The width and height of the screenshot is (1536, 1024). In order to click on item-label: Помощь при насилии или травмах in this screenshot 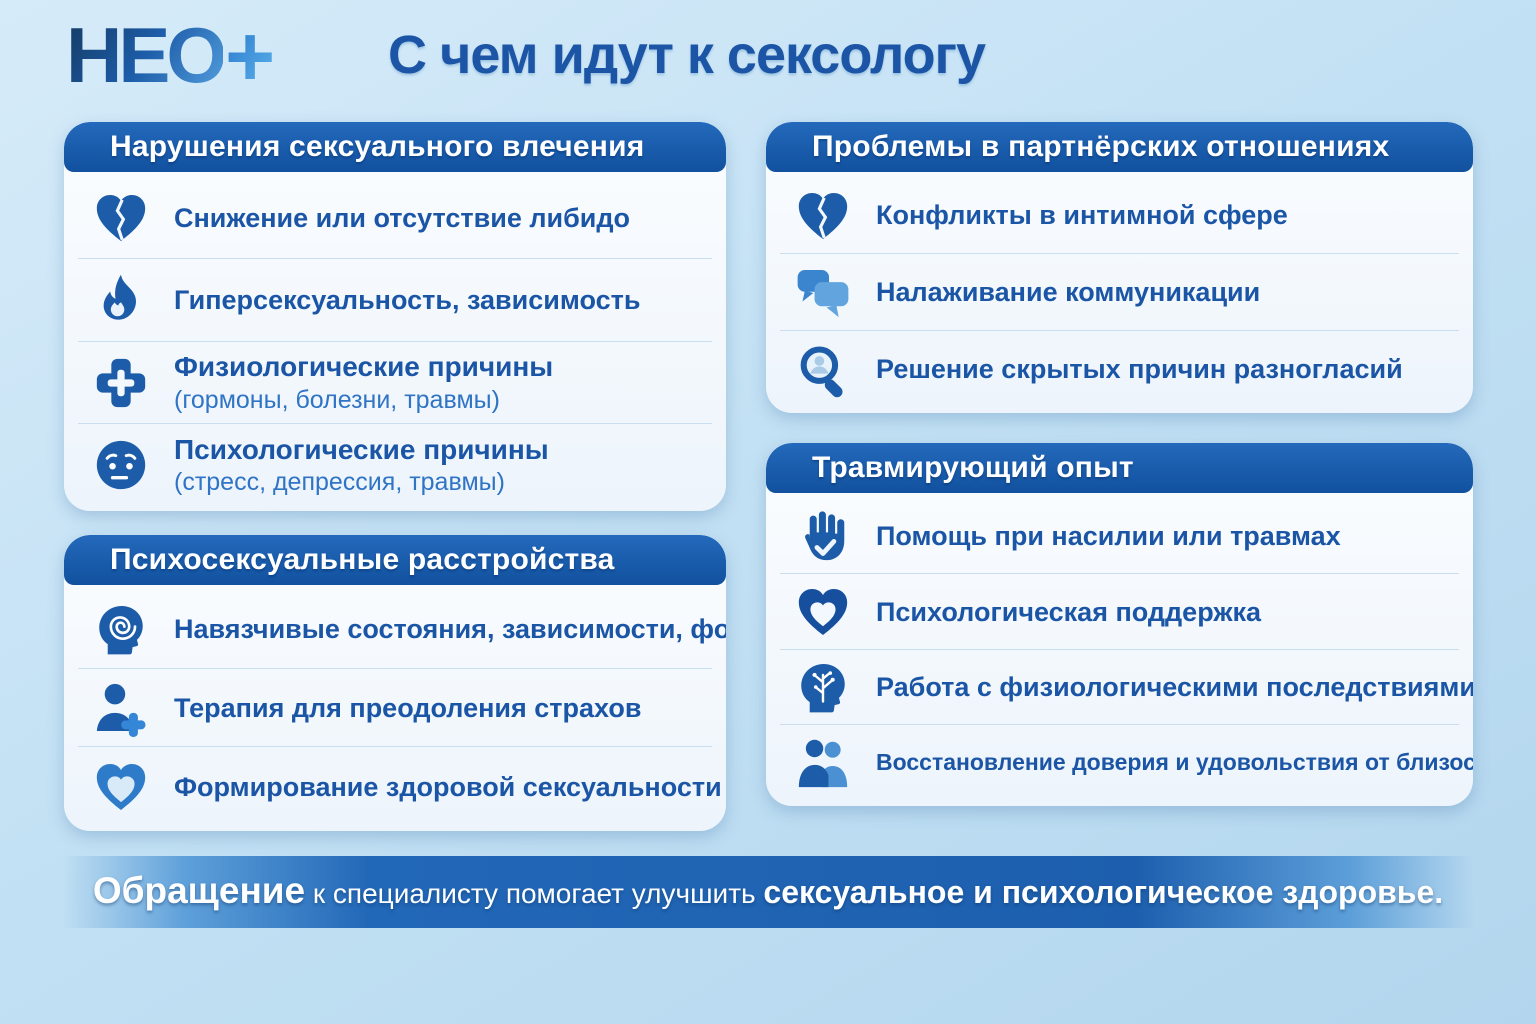, I will do `click(1108, 535)`.